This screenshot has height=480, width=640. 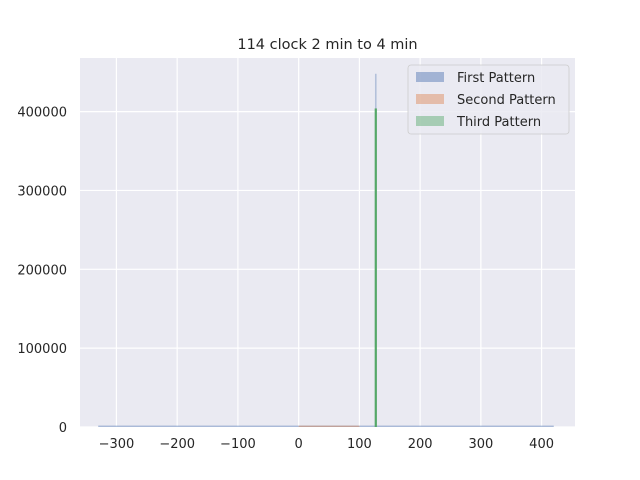 What do you see at coordinates (541, 444) in the screenshot?
I see `x-tick-label: 400` at bounding box center [541, 444].